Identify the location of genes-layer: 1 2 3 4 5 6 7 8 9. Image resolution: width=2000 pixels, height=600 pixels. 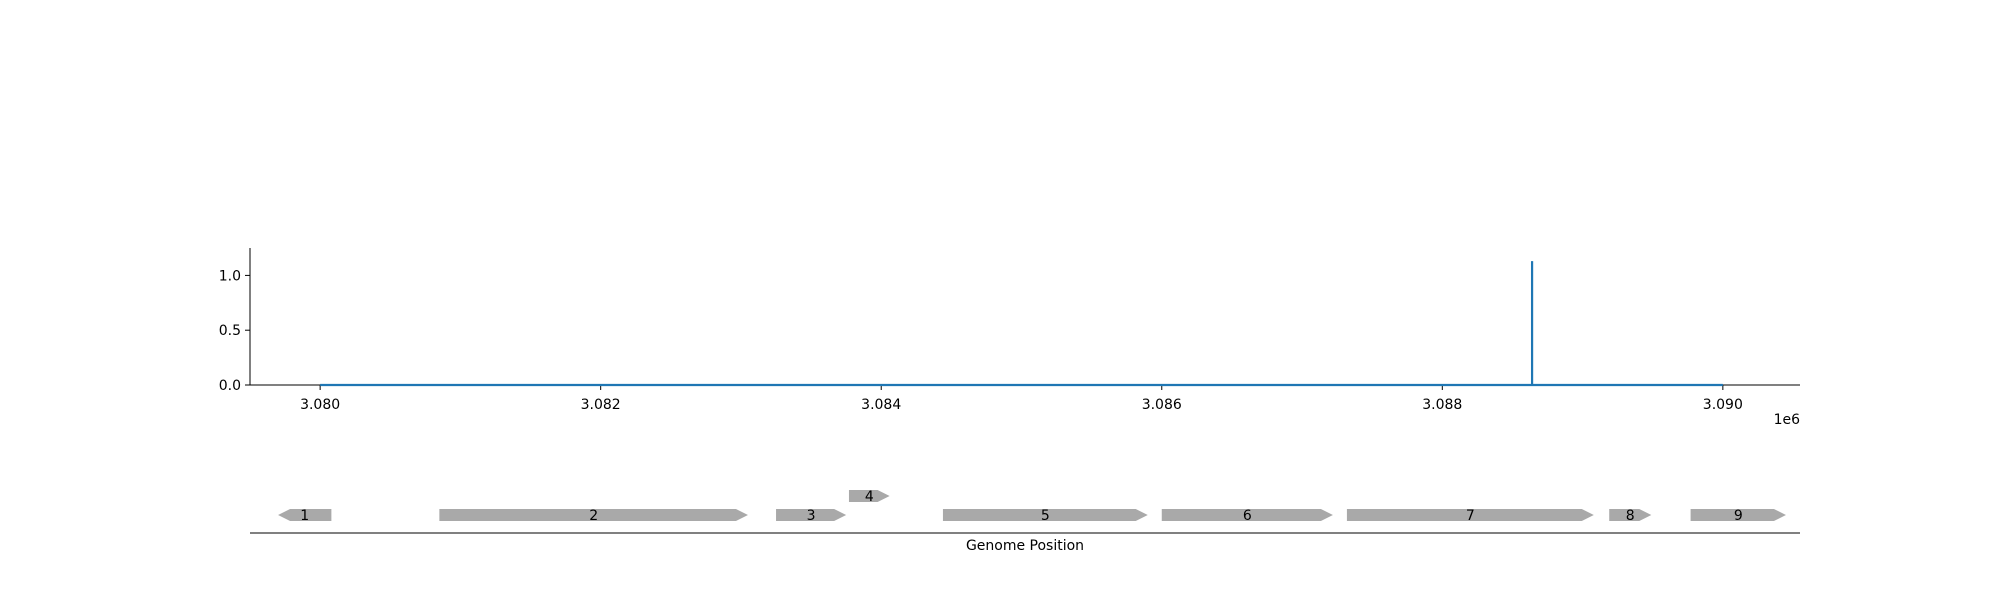
(1032, 506).